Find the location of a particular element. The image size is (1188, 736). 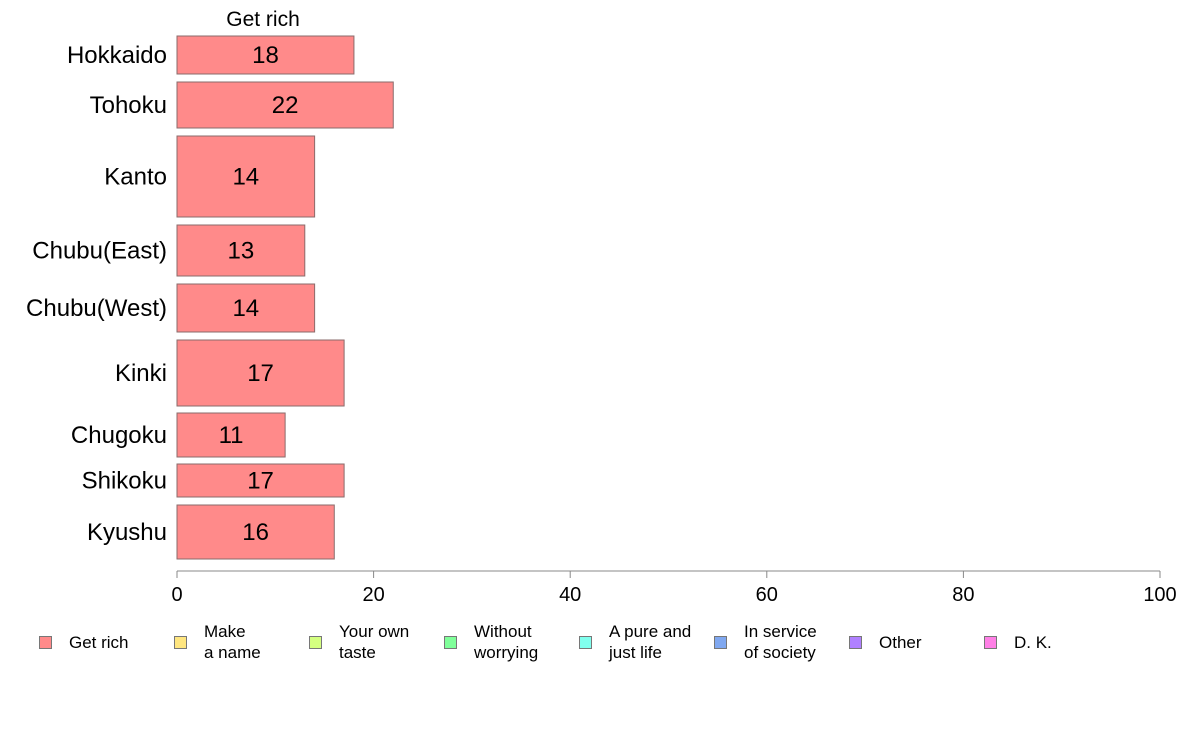

value-label: 22 is located at coordinates (285, 105).